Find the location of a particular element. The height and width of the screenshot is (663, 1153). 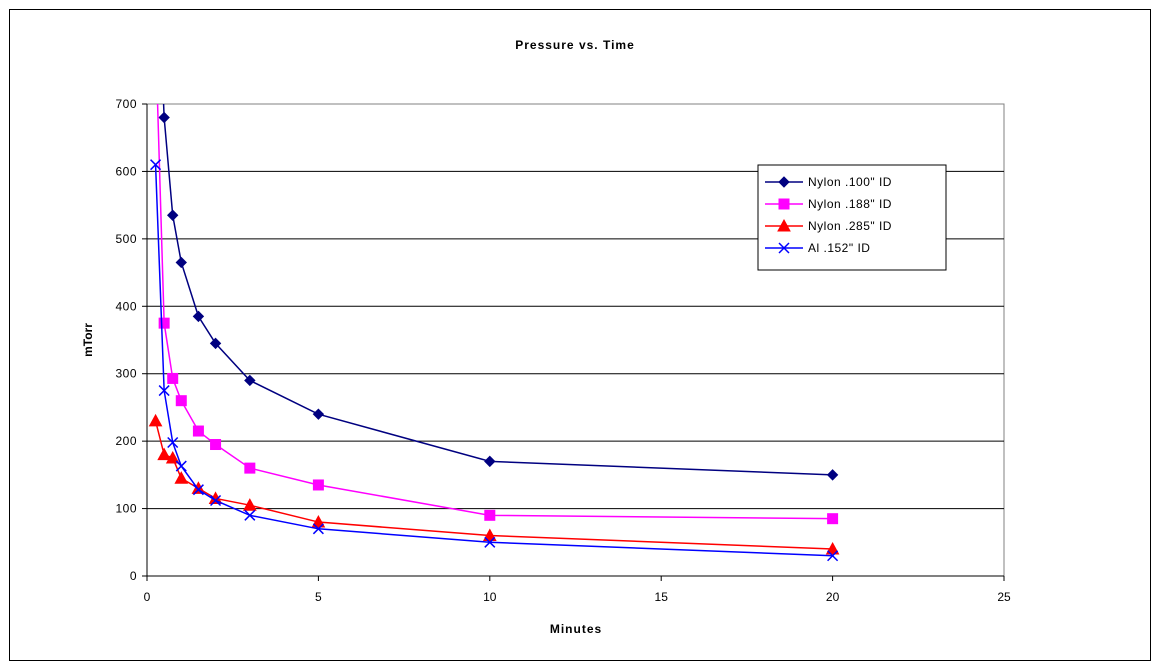

x-tick-label: 25 is located at coordinates (1004, 597).